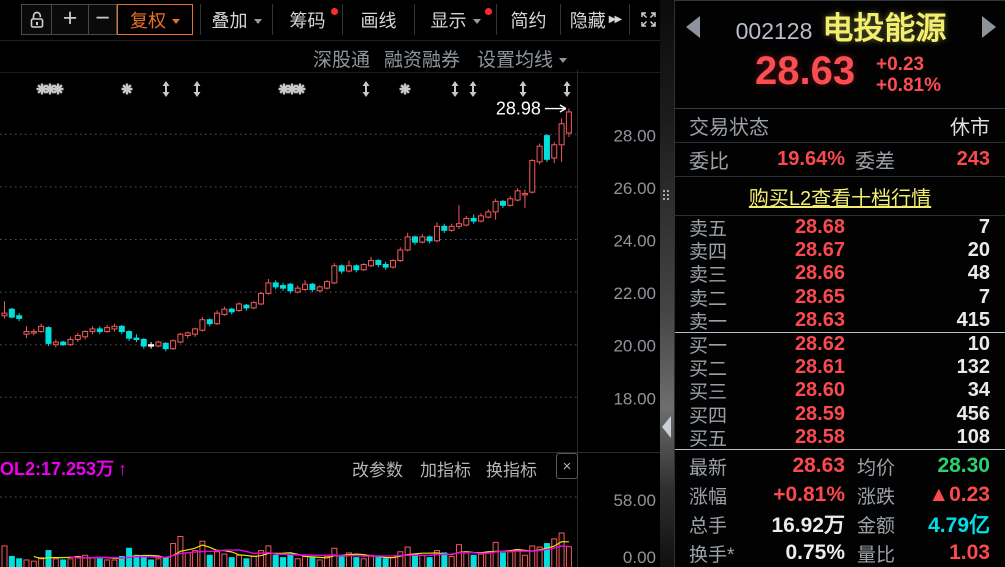  Describe the element at coordinates (615, 19) in the screenshot. I see `double-arrow-right-icon: ▶▶` at that location.